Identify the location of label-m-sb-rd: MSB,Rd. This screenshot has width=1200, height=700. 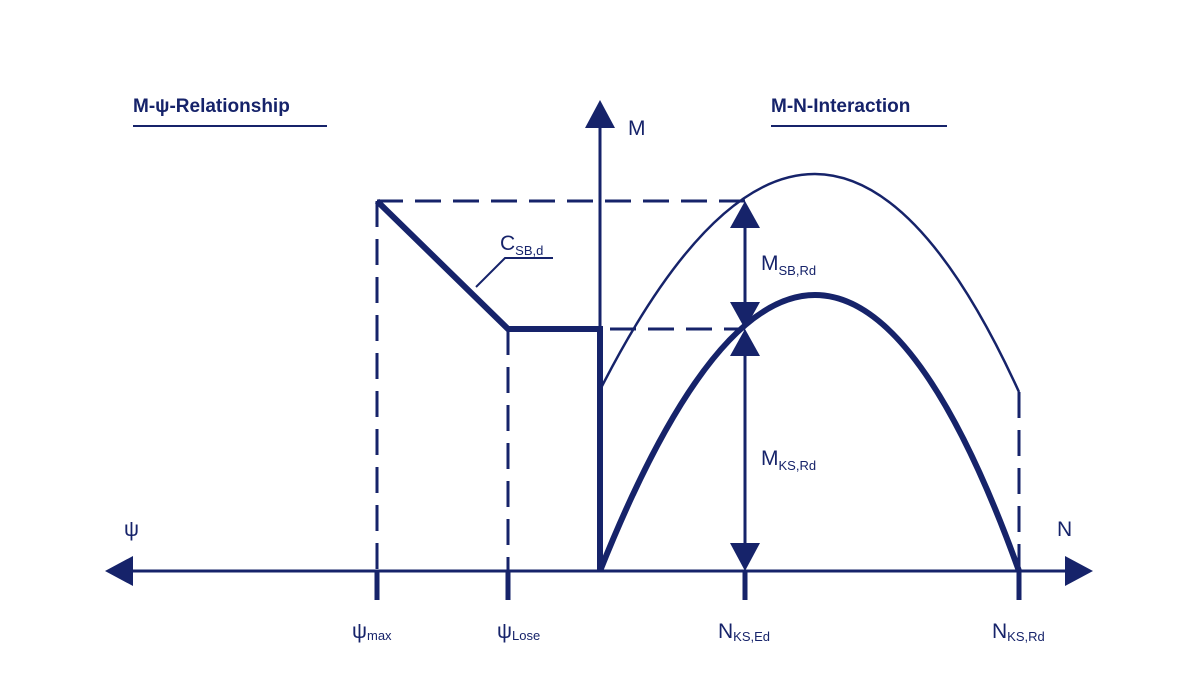
(788, 265).